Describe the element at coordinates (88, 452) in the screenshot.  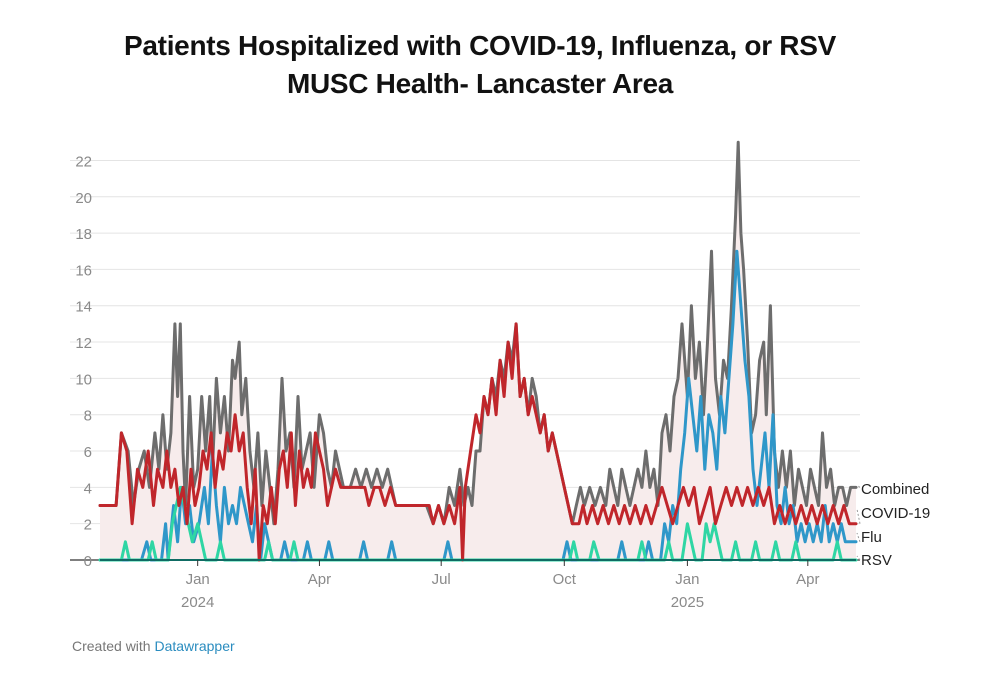
I see `y-tick-label: 6` at that location.